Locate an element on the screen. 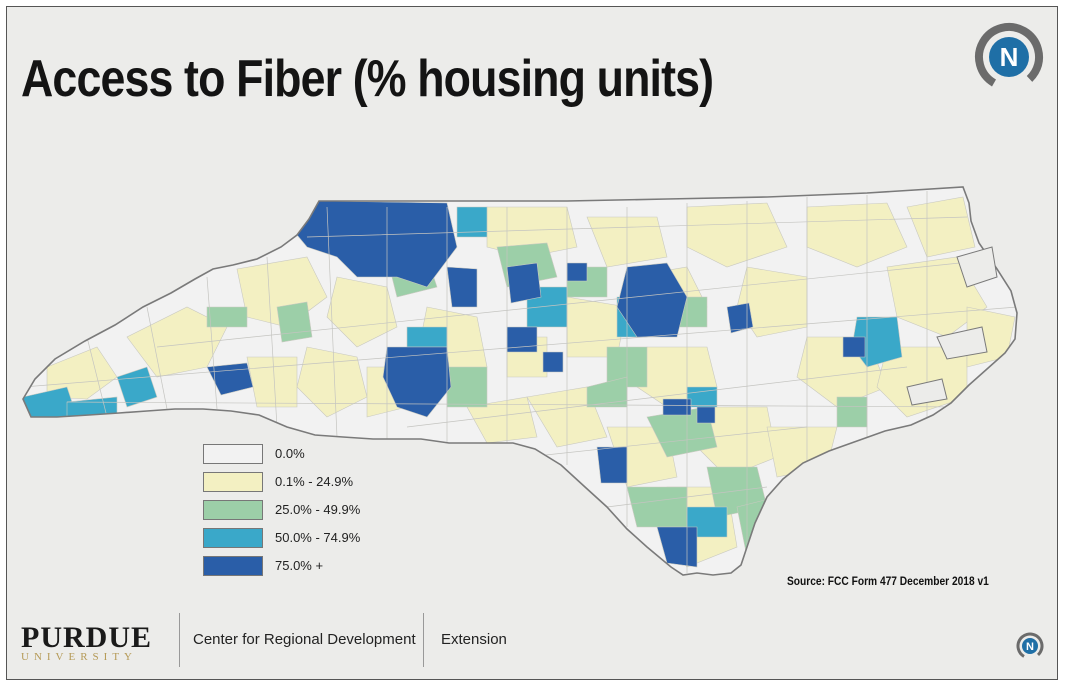 This screenshot has width=1066, height=686. legend-item: 0.1% - 24.9% is located at coordinates (333, 483).